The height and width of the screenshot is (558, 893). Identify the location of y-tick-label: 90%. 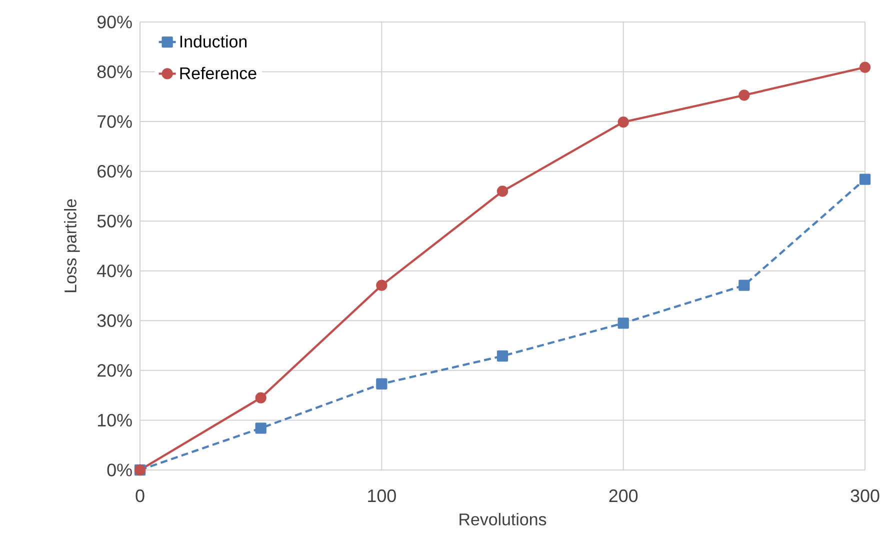
(114, 22).